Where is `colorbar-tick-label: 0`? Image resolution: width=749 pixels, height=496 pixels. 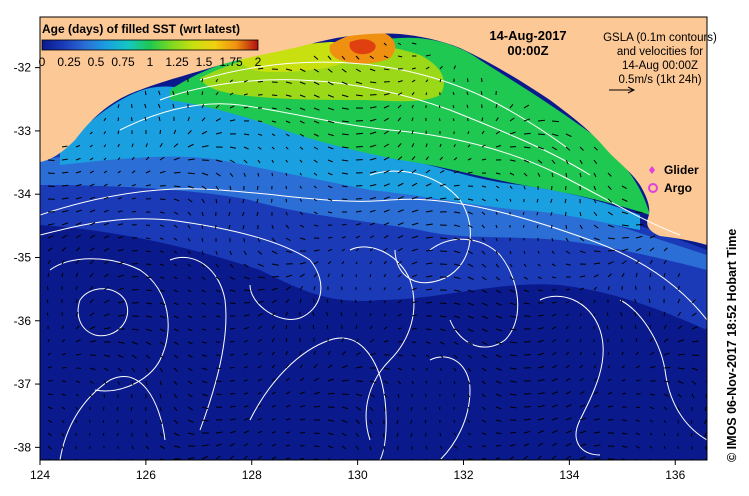
colorbar-tick-label: 0 is located at coordinates (42, 62).